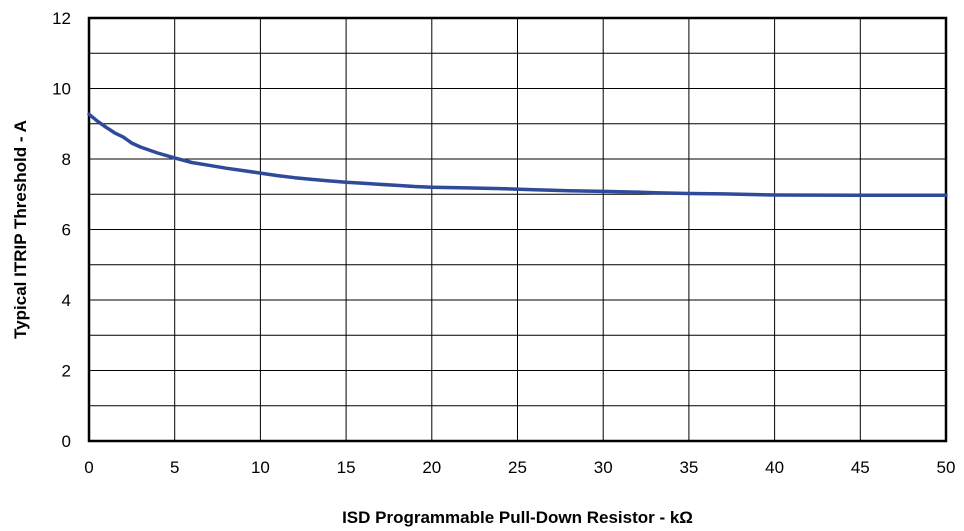  What do you see at coordinates (66, 371) in the screenshot?
I see `y-tick-label: 2` at bounding box center [66, 371].